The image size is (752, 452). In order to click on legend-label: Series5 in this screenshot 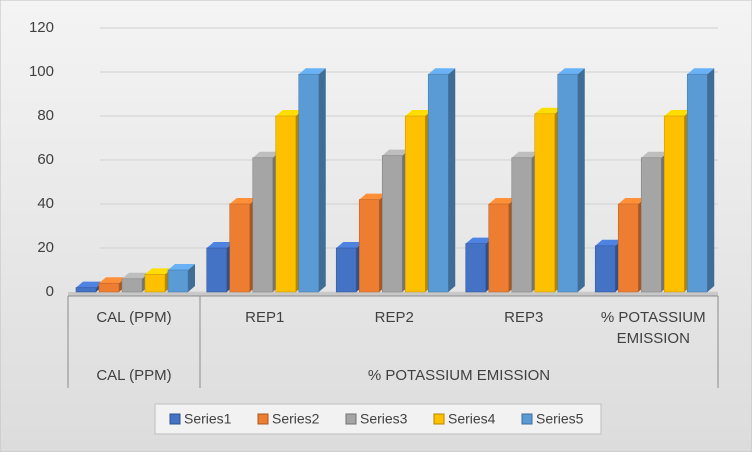, I will do `click(560, 419)`.